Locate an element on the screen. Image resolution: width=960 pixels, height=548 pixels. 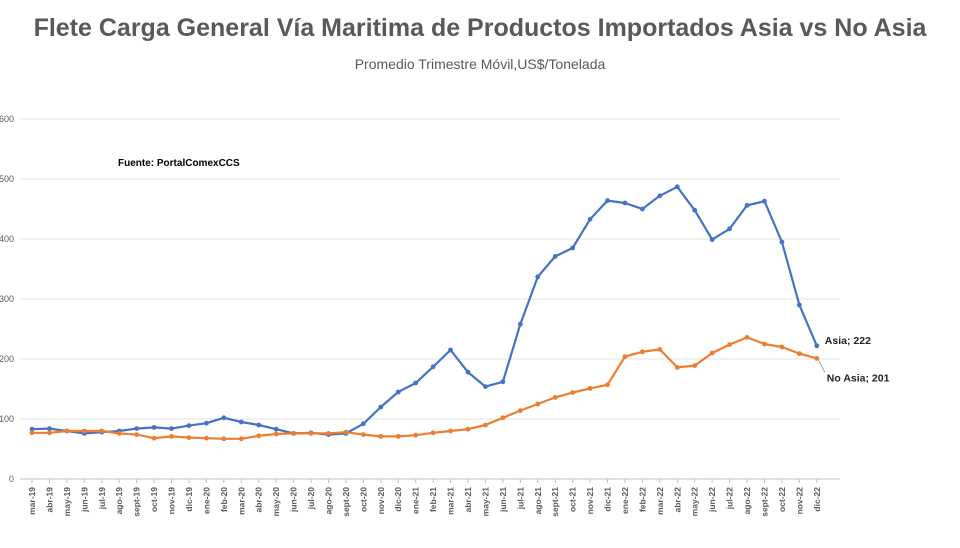
chart-subtitle: Promedio Trimestre Móvil,US$/Tonelada is located at coordinates (480, 64).